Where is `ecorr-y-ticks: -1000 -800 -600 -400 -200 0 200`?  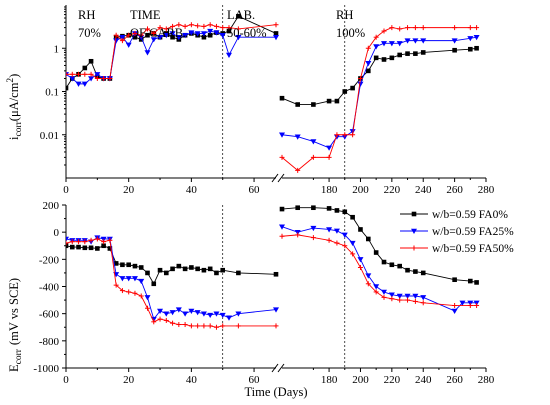 ecorr-y-ticks: -1000 -800 -600 -400 -200 0 200 is located at coordinates (49, 287).